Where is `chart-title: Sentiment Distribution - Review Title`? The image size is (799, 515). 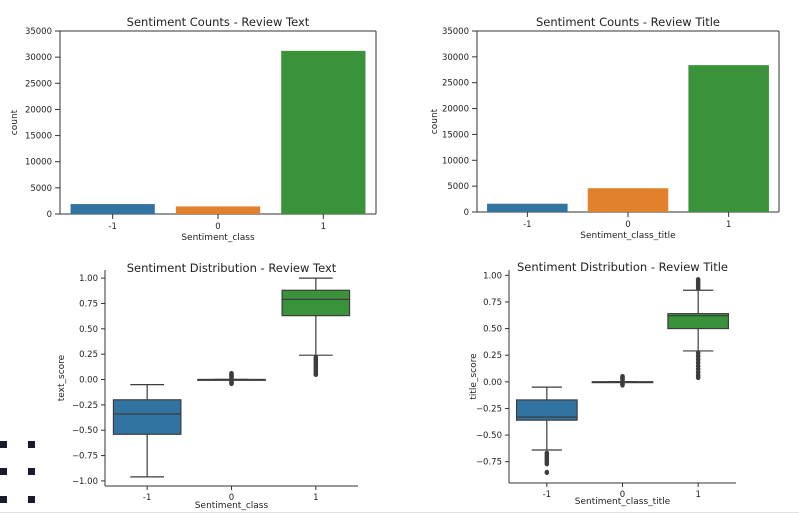 chart-title: Sentiment Distribution - Review Title is located at coordinates (622, 267).